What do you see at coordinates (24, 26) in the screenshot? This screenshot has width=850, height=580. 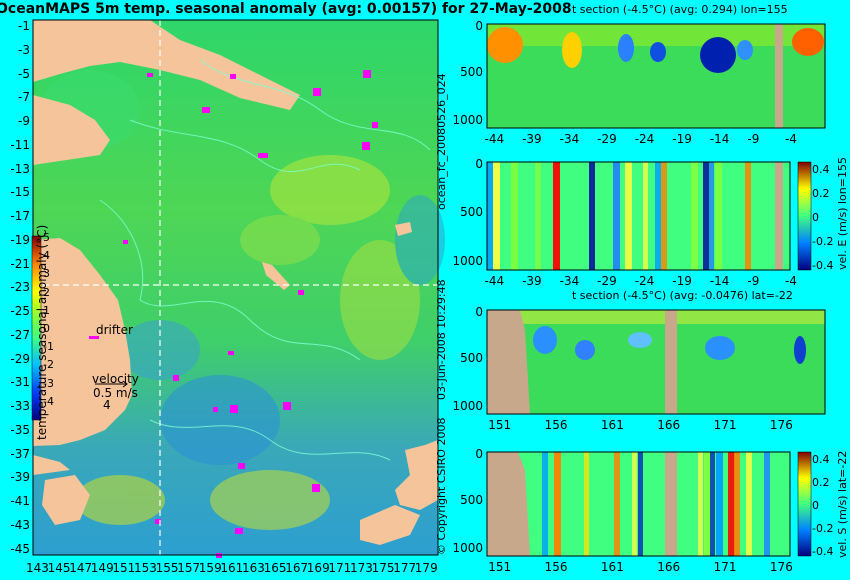 I see `map-y-tick: -1` at bounding box center [24, 26].